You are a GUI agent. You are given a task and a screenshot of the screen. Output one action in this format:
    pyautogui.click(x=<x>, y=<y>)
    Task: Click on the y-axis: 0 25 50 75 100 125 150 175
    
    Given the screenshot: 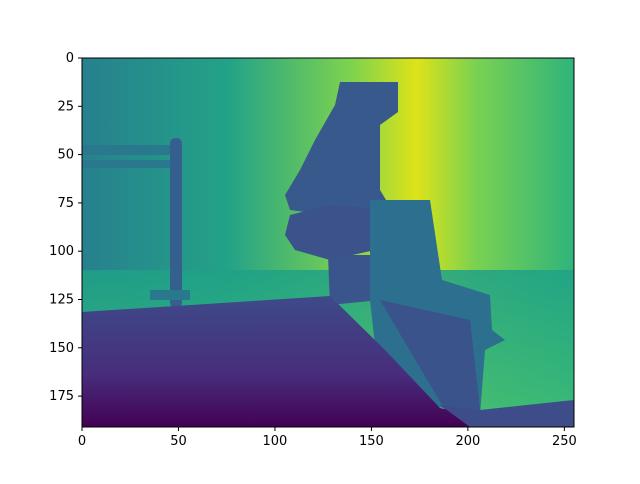 What is the action you would take?
    pyautogui.click(x=65, y=227)
    